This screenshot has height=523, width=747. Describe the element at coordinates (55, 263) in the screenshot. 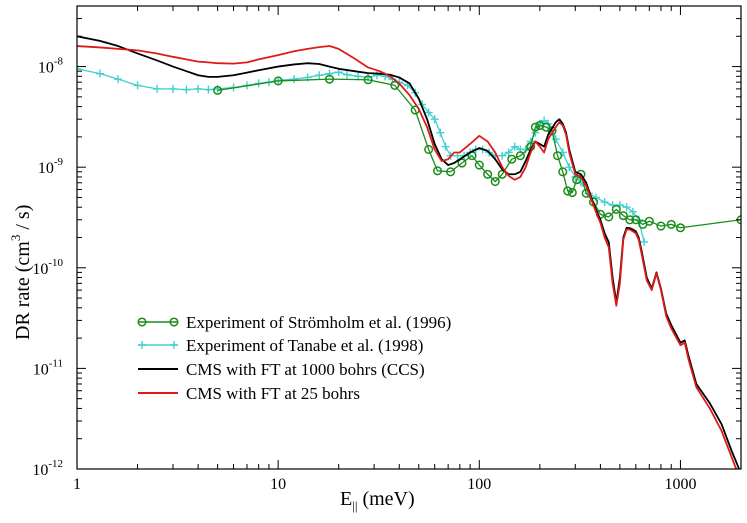

I see `y-tick-exponent: -10` at that location.